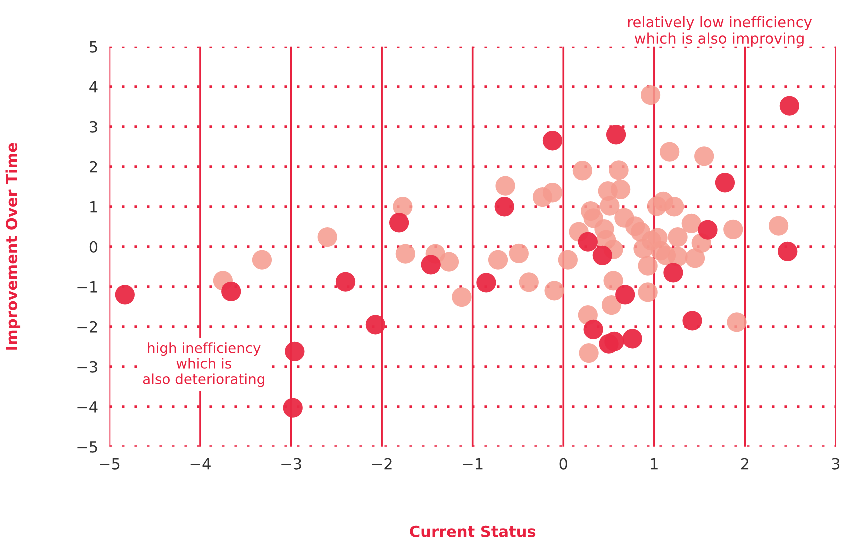 This screenshot has width=844, height=545. I want to click on x-tick-label: −1, so click(473, 464).